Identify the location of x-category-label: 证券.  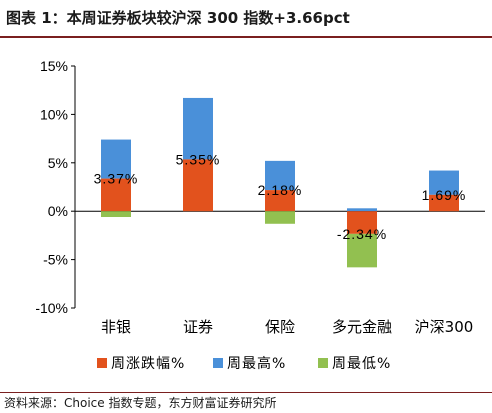
(198, 327).